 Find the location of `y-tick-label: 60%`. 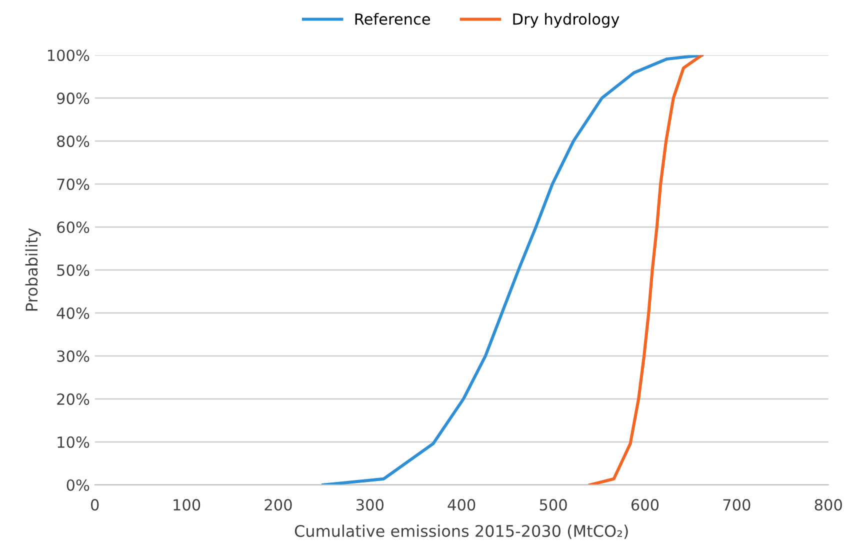

y-tick-label: 60% is located at coordinates (73, 227).